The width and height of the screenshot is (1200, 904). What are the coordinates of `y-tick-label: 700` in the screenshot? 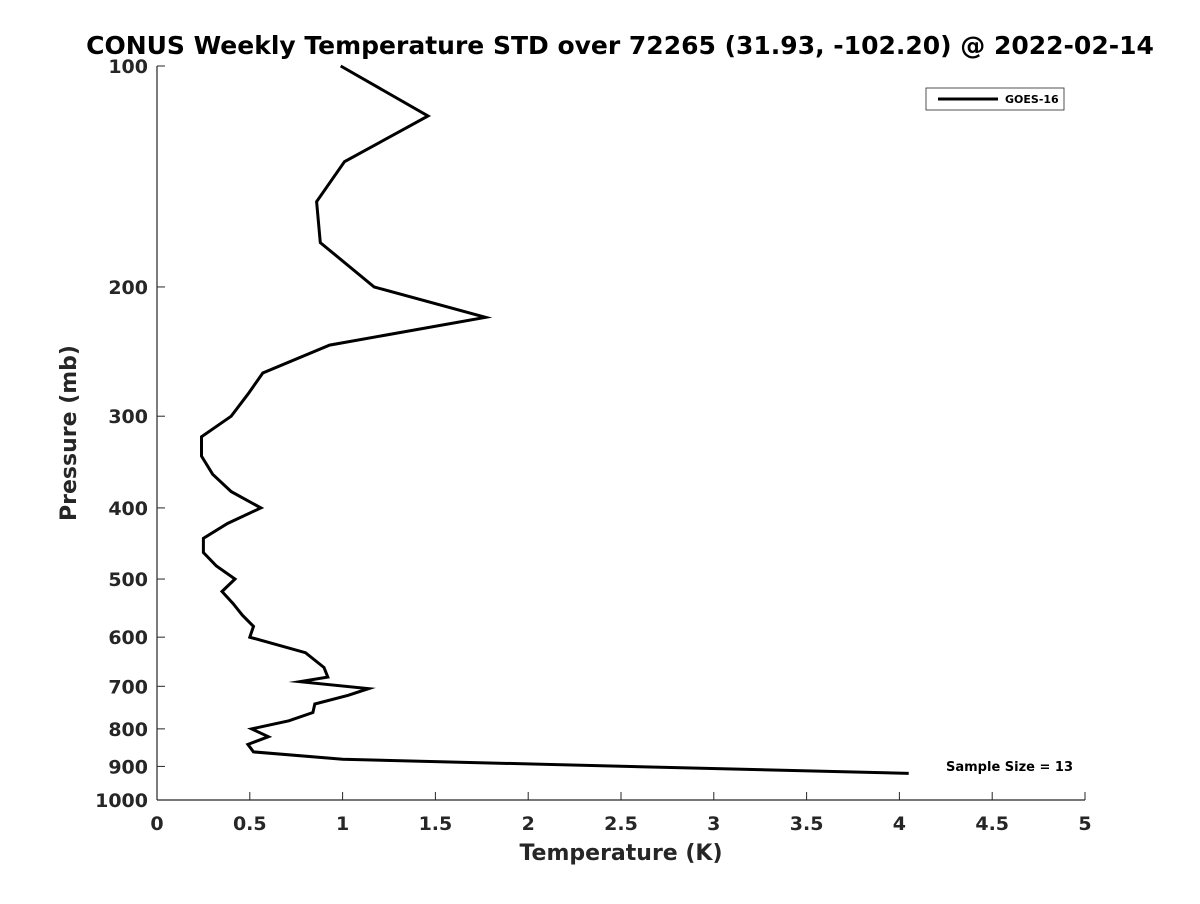 It's located at (128, 687).